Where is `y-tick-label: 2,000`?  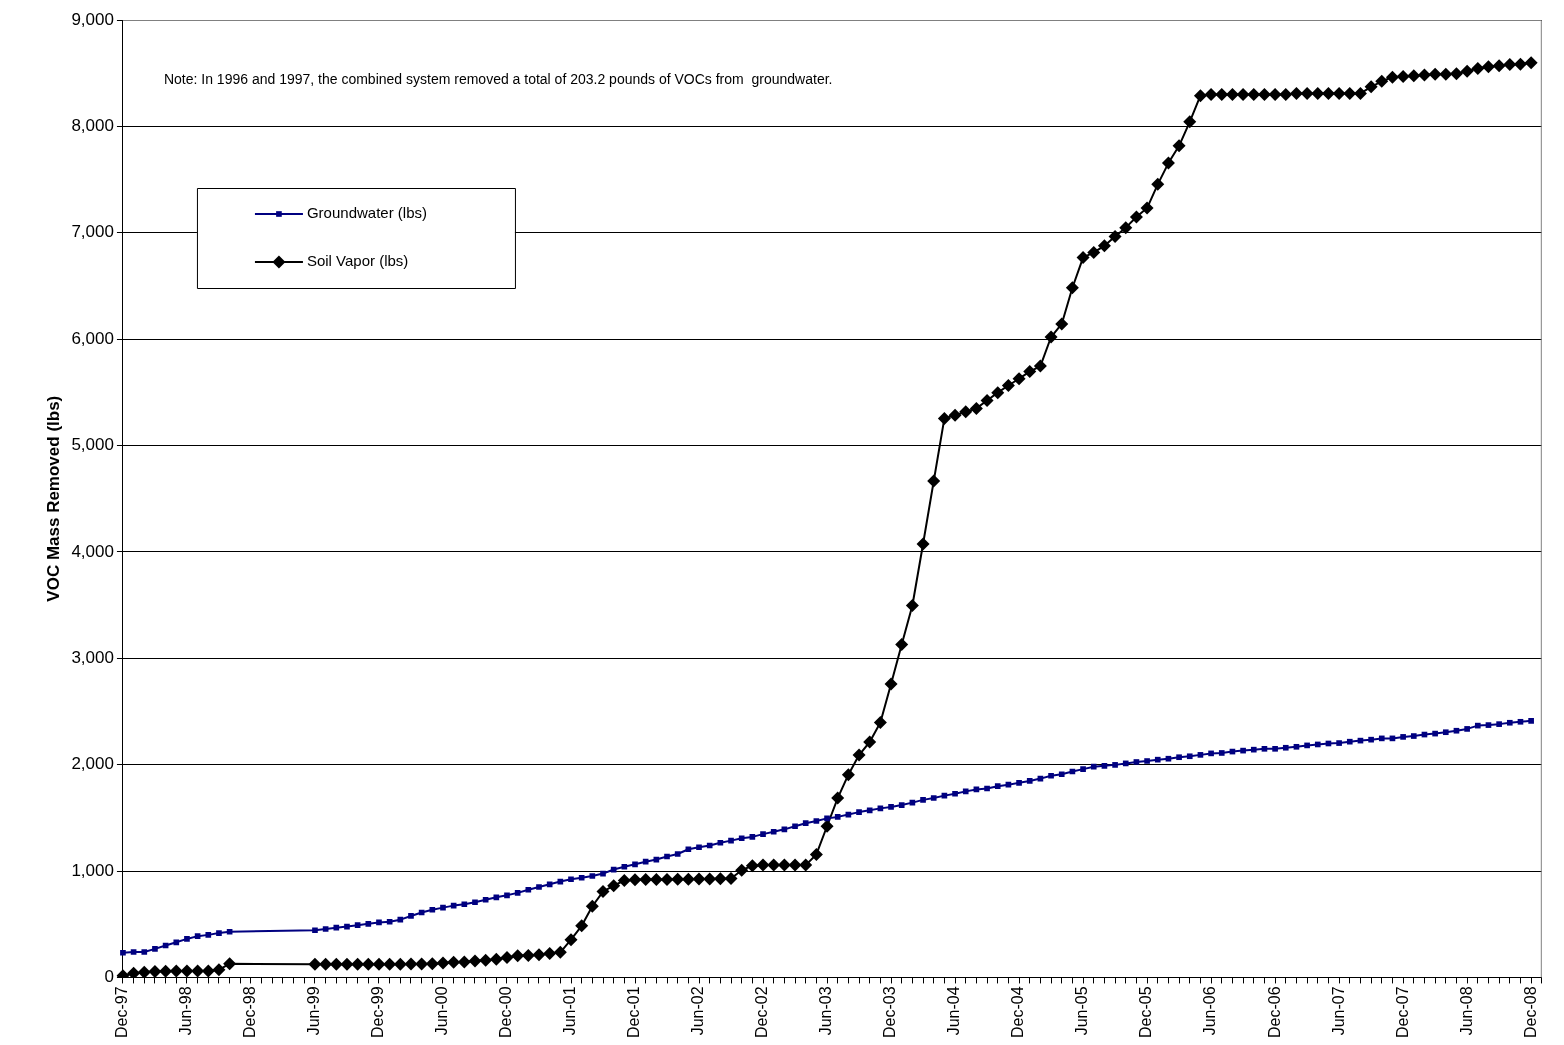
y-tick-label: 2,000 is located at coordinates (92, 764).